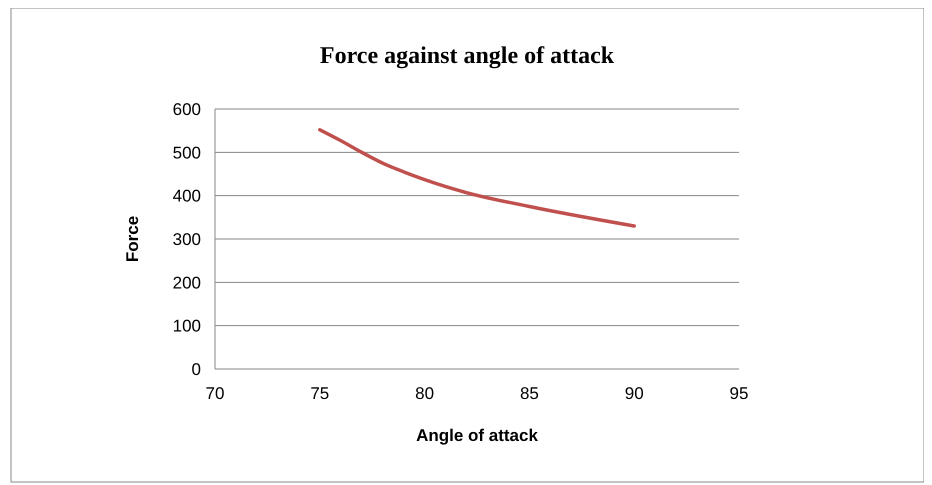 The height and width of the screenshot is (485, 932). I want to click on y-tick-label: 100, so click(186, 326).